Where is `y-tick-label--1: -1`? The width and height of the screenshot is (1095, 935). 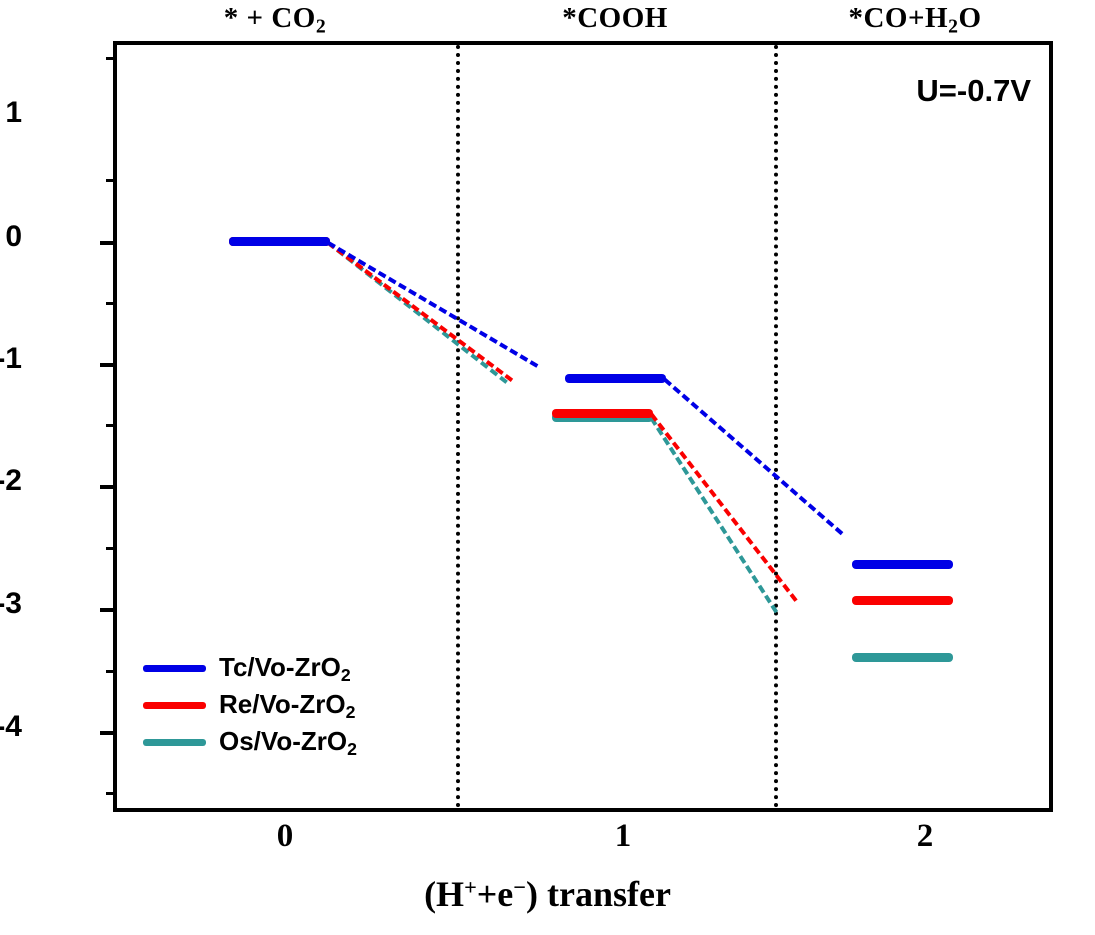
y-tick-label--1: -1 is located at coordinates (11, 358).